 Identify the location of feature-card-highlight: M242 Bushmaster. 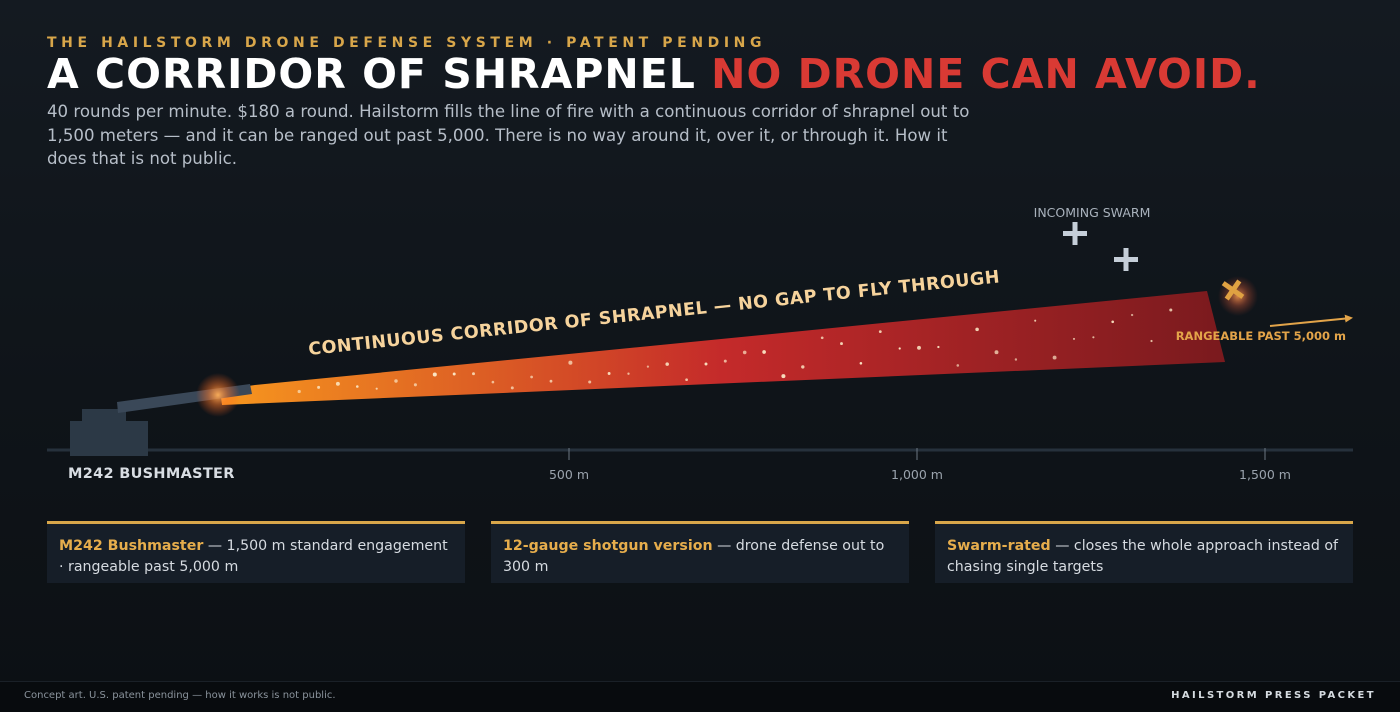
(131, 546).